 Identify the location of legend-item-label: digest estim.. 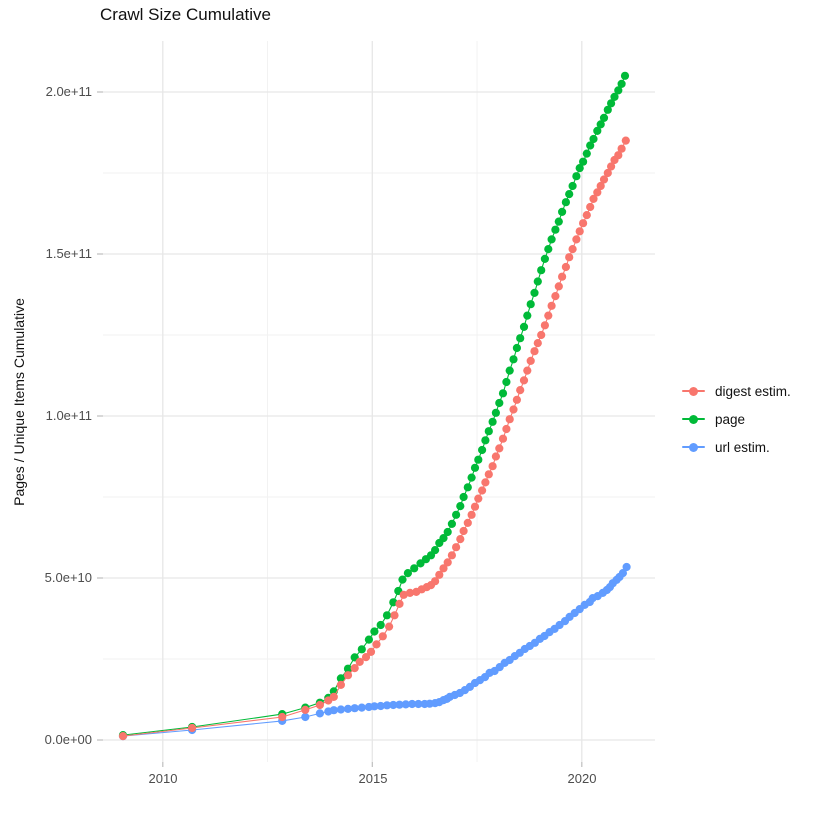
(753, 391).